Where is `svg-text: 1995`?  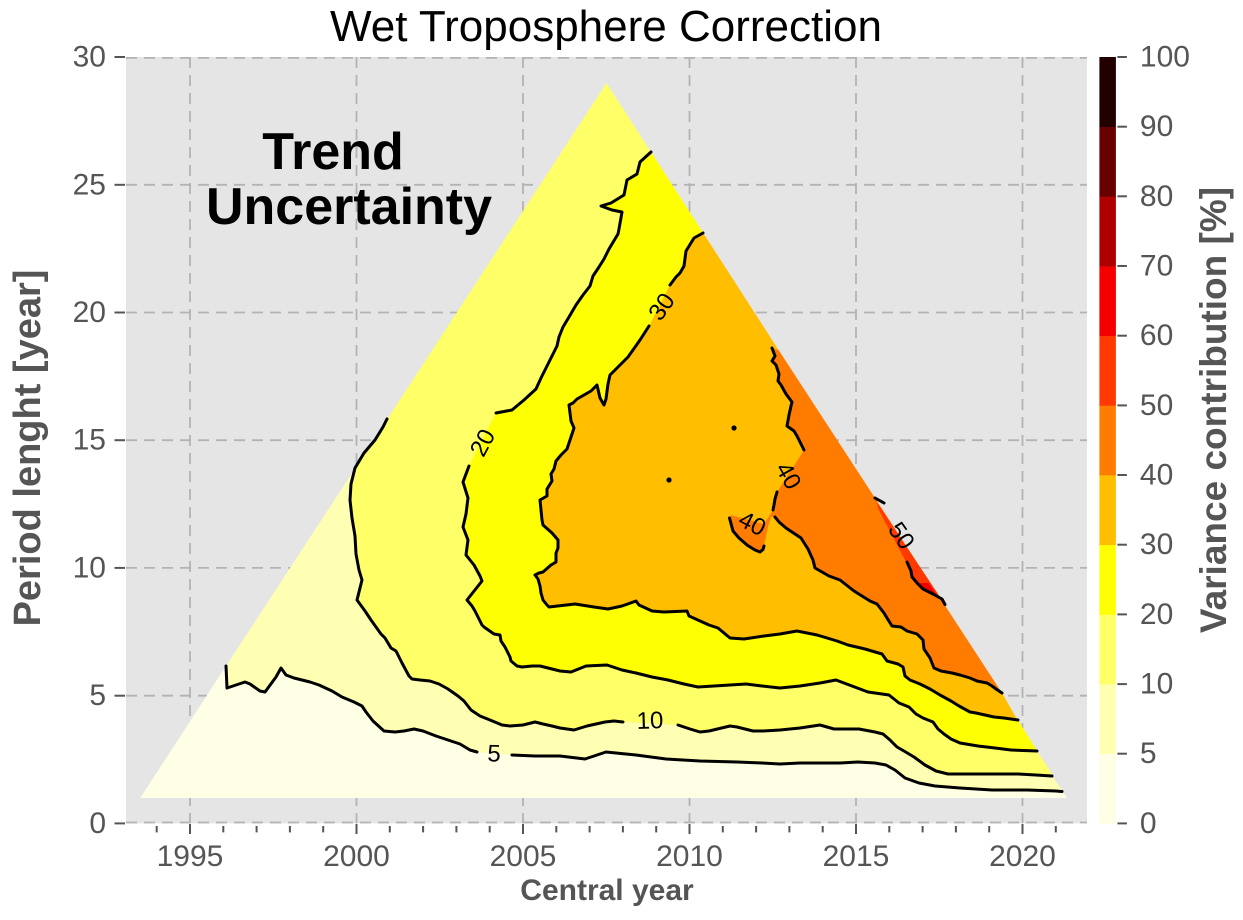
svg-text: 1995 is located at coordinates (190, 856).